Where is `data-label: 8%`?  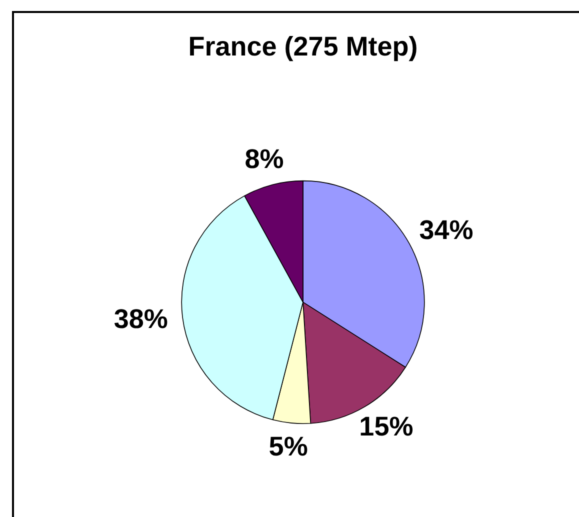 data-label: 8% is located at coordinates (264, 159).